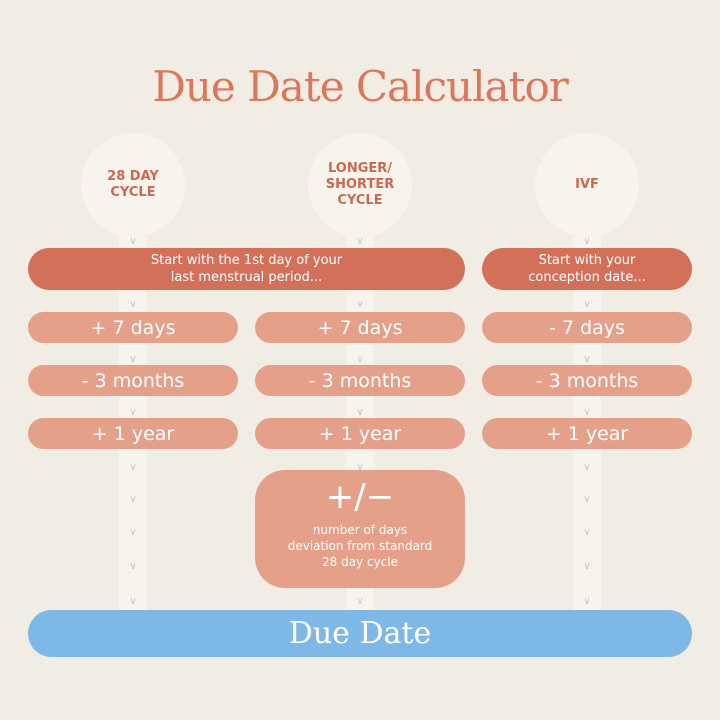 The height and width of the screenshot is (720, 720). What do you see at coordinates (360, 185) in the screenshot?
I see `column-header-longer-shorter: LONGER/ SHORTER CYCLE` at bounding box center [360, 185].